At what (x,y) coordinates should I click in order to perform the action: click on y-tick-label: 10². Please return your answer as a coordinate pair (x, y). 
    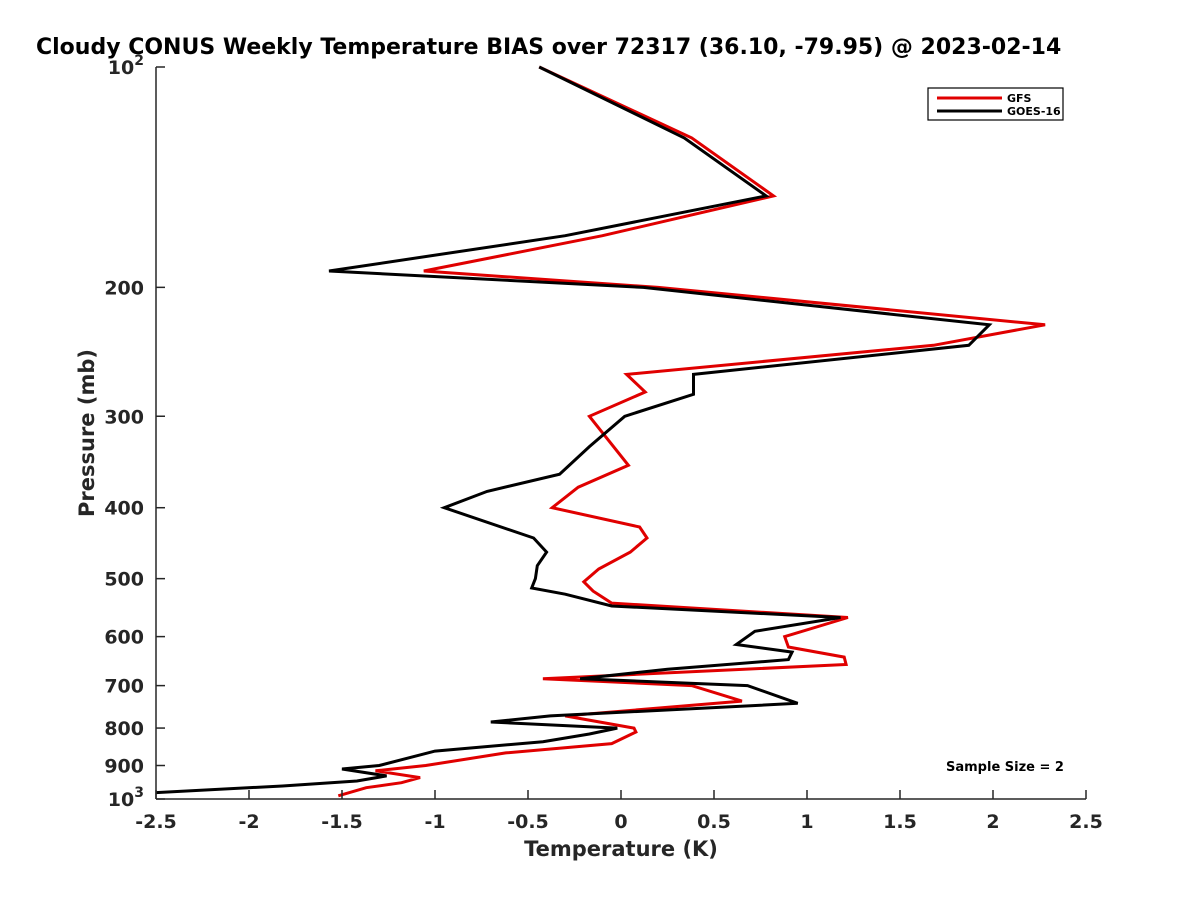
    Looking at the image, I should click on (126, 66).